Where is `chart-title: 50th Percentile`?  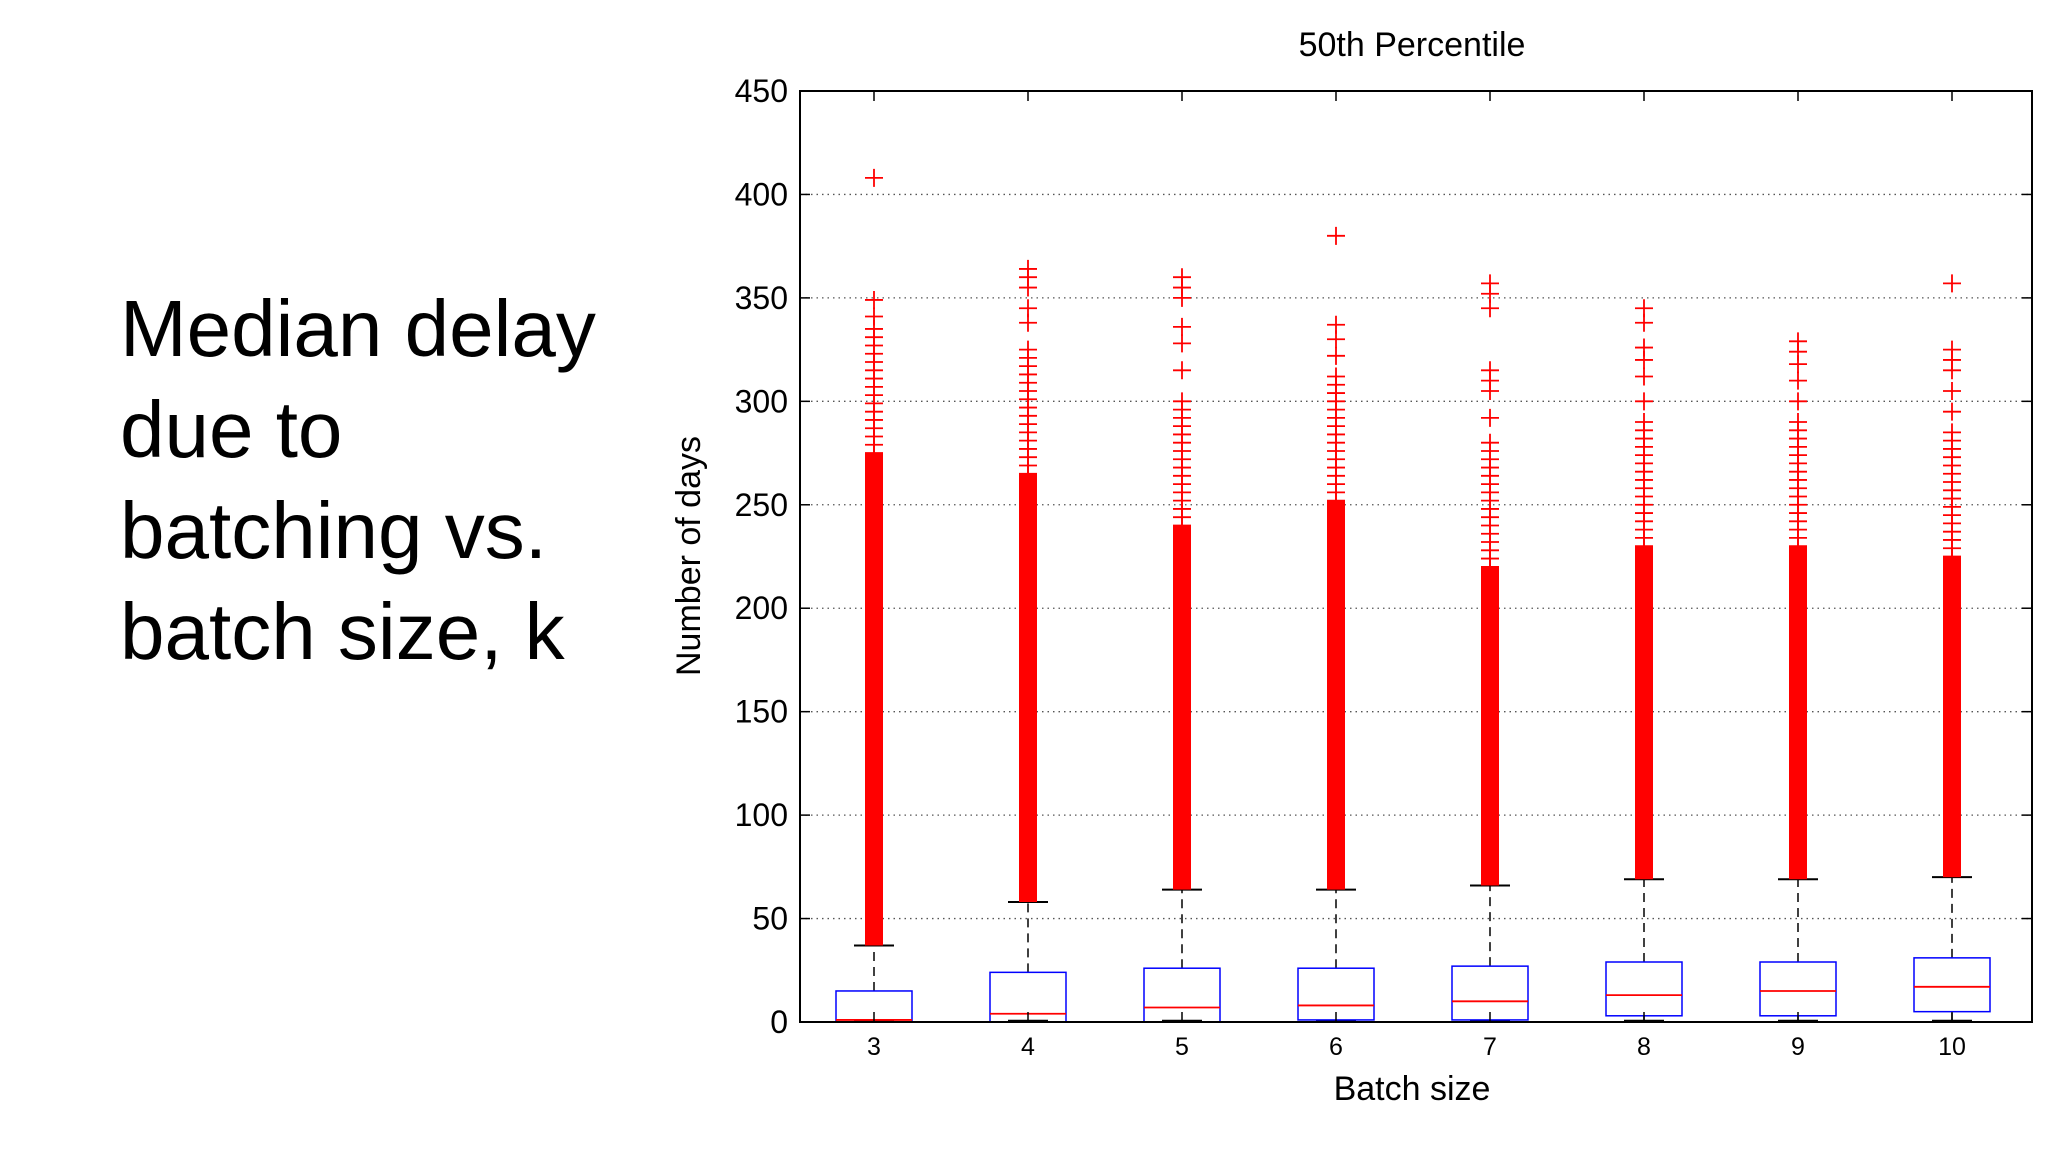 chart-title: 50th Percentile is located at coordinates (1412, 45).